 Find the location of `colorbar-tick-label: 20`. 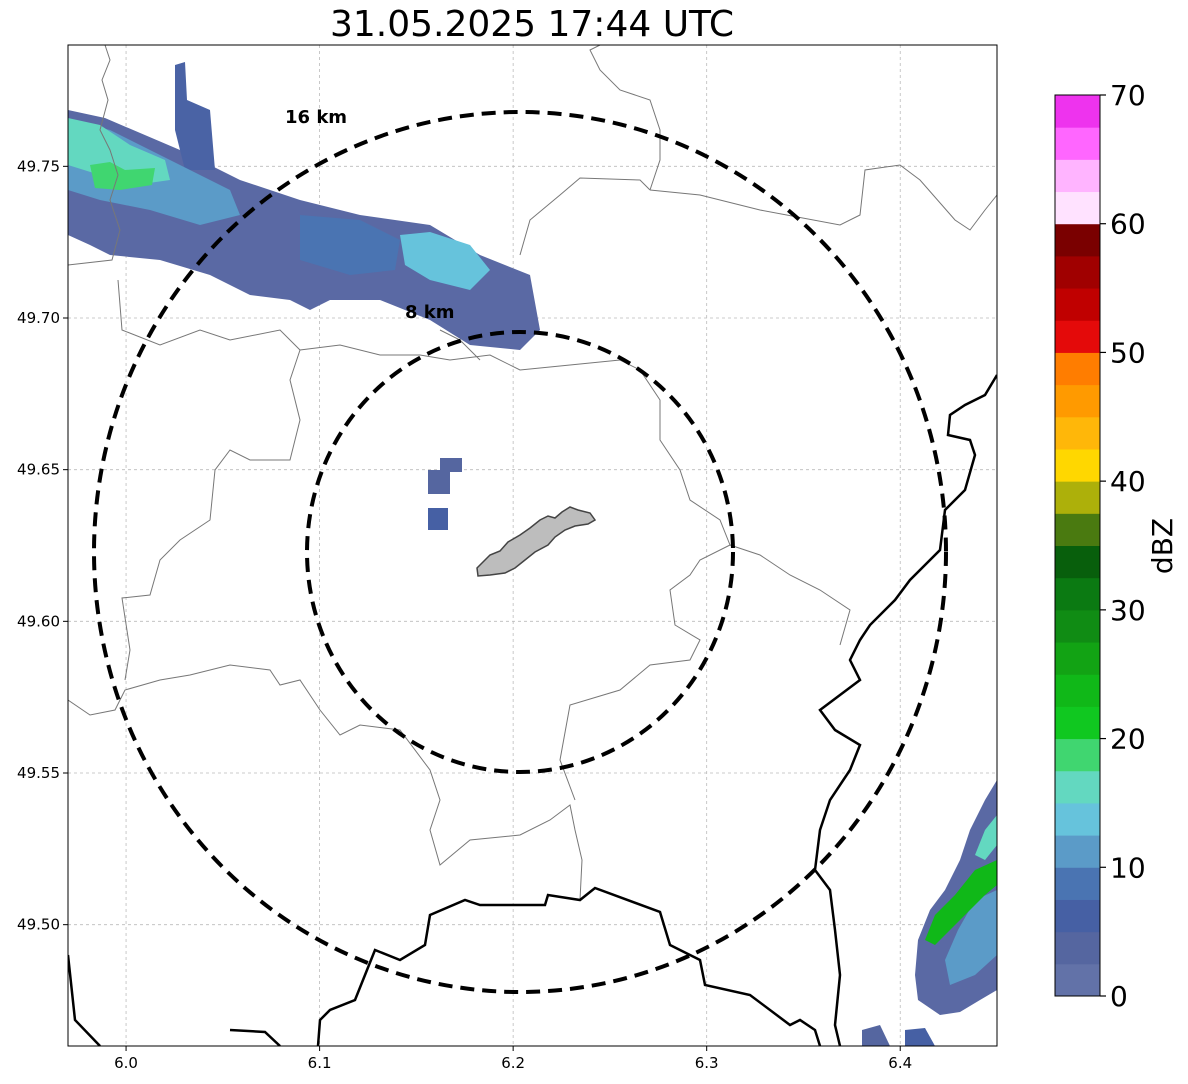

colorbar-tick-label: 20 is located at coordinates (1128, 739).